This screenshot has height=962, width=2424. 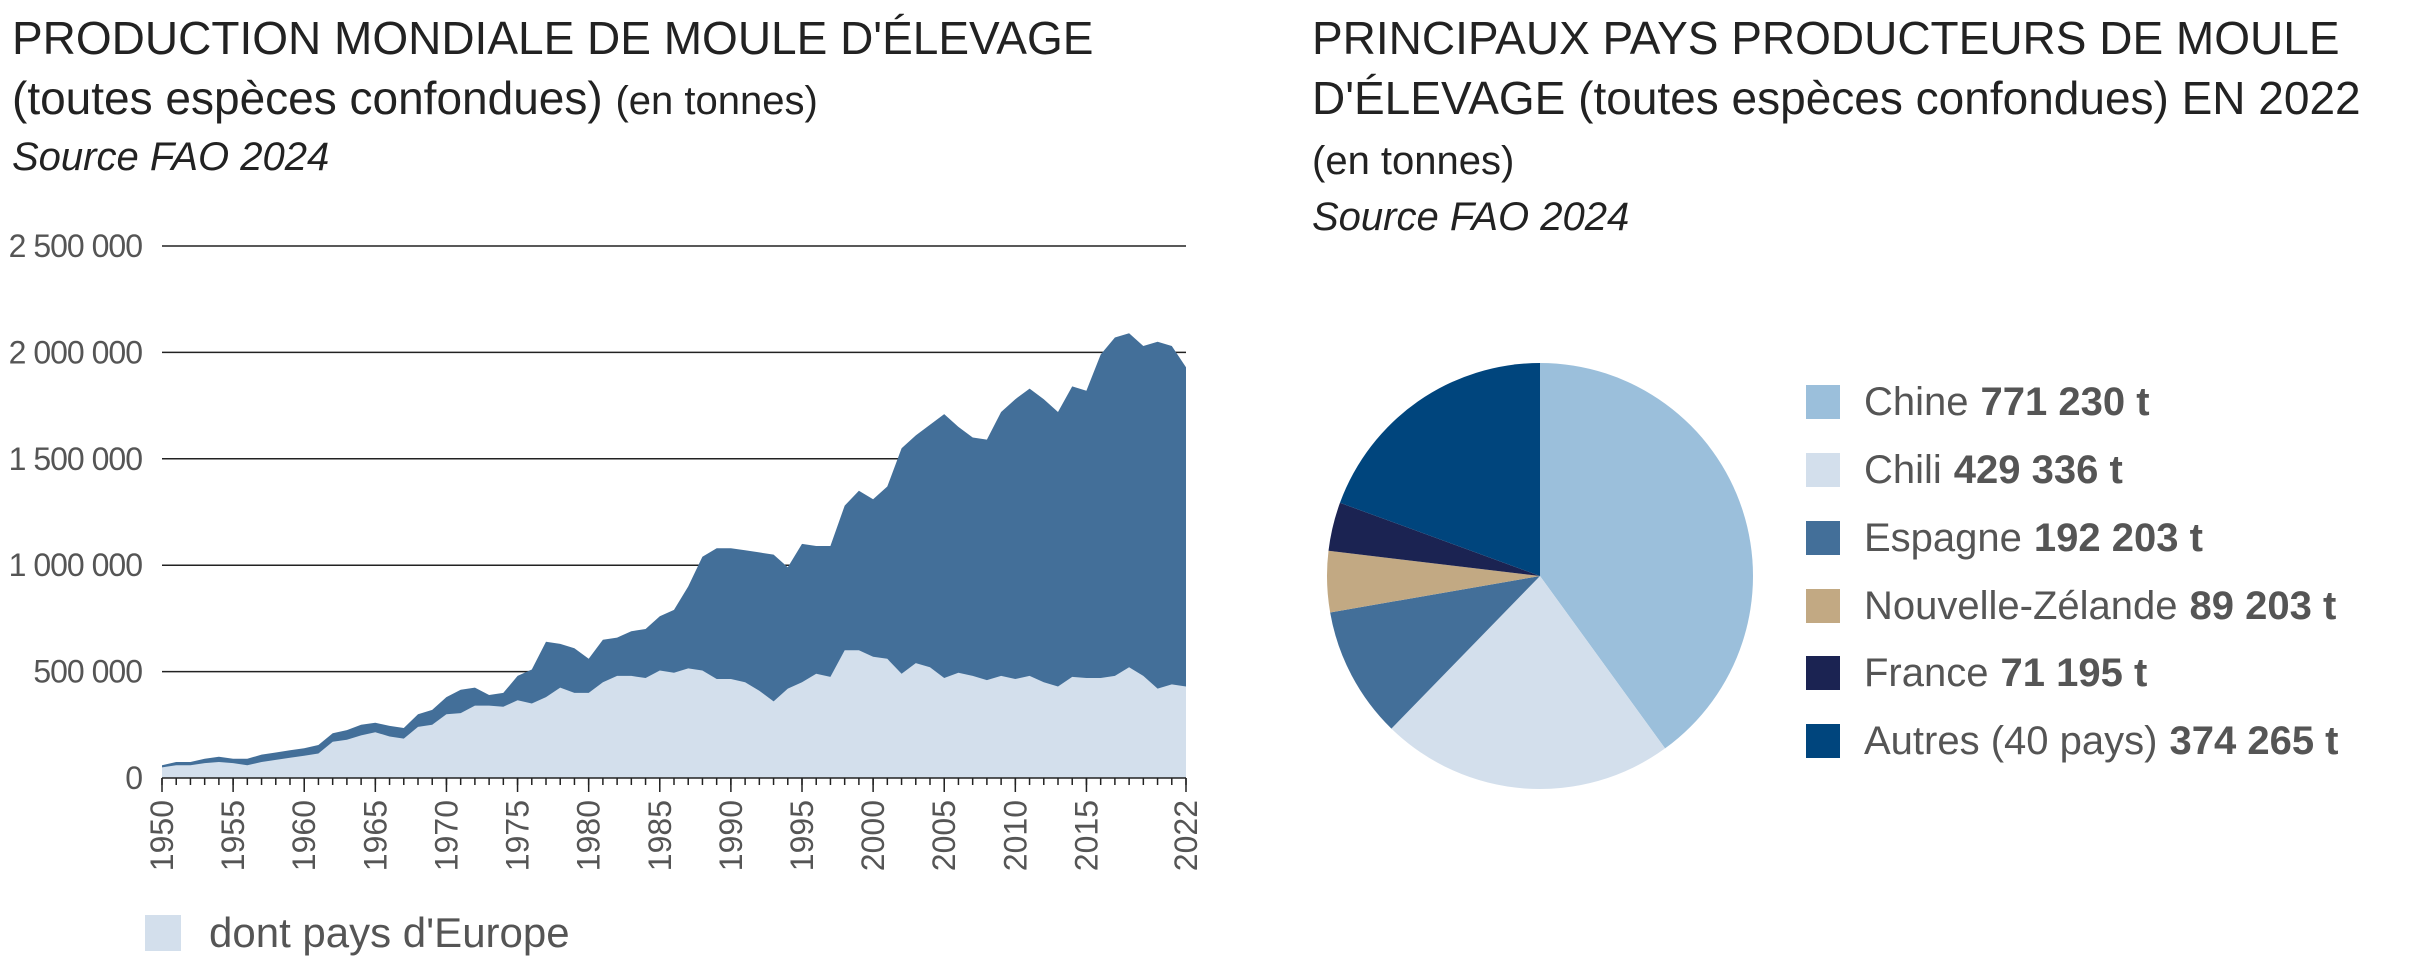 I want to click on x-tick-label: 1955, so click(x=233, y=835).